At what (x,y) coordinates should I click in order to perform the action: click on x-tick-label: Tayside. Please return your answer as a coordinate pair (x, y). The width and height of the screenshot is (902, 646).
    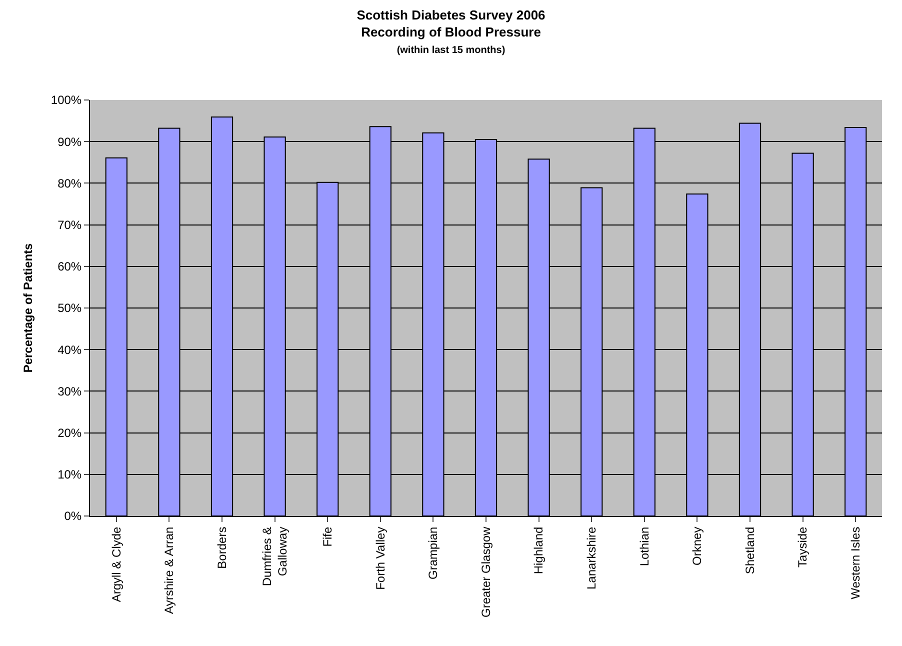
    Looking at the image, I should click on (803, 547).